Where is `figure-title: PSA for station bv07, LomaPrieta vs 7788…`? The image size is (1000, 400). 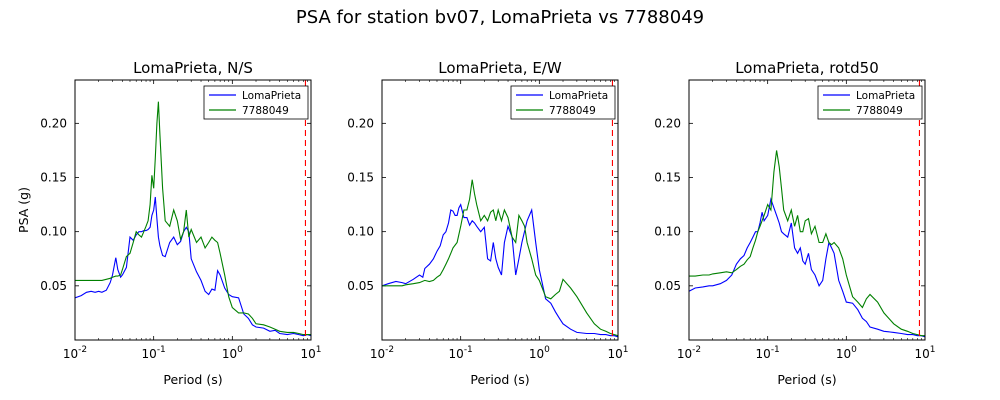
figure-title: PSA for station bv07, LomaPrieta vs 7788… is located at coordinates (500, 17).